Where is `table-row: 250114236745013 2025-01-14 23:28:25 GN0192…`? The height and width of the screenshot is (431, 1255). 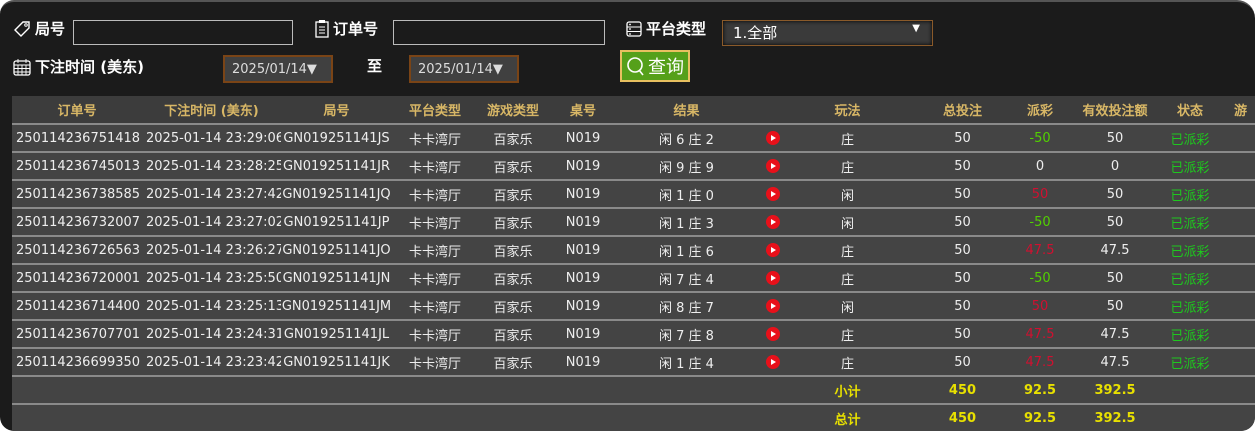 table-row: 250114236745013 2025-01-14 23:28:25 GN0192… is located at coordinates (633, 166).